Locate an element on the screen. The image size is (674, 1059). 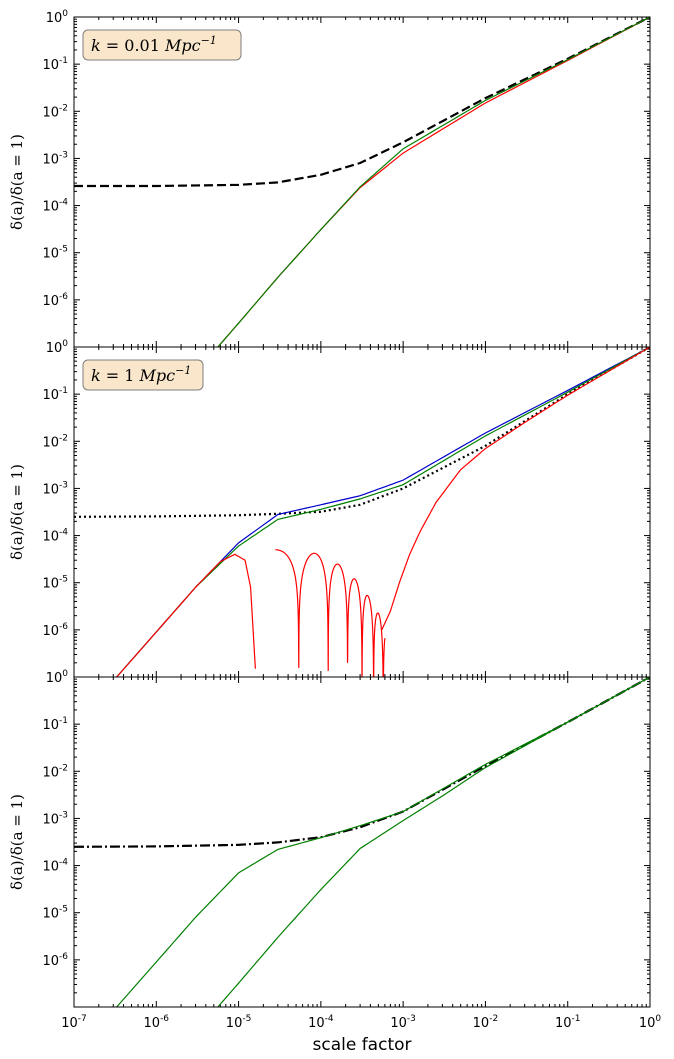
annotation-text: k = 0.01 Mpc−1 is located at coordinates (154, 44).